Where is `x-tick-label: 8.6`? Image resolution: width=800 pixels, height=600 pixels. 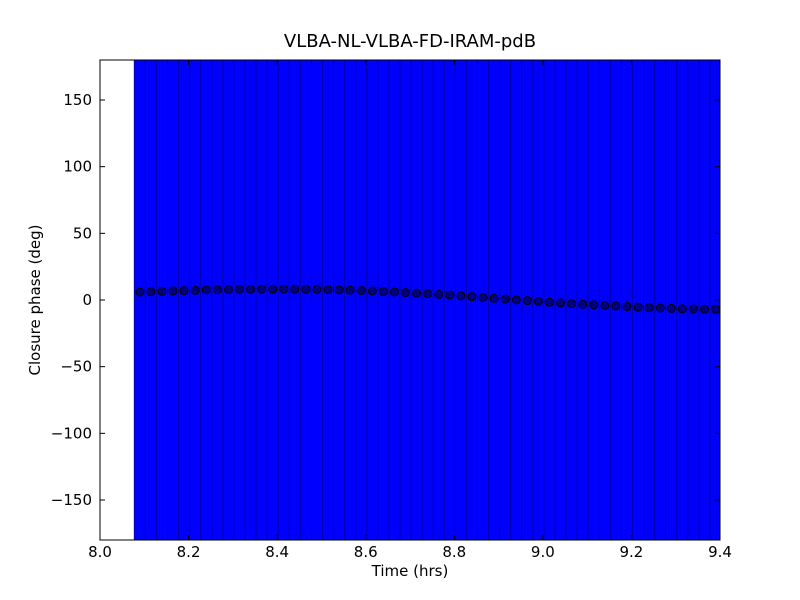
x-tick-label: 8.6 is located at coordinates (366, 552).